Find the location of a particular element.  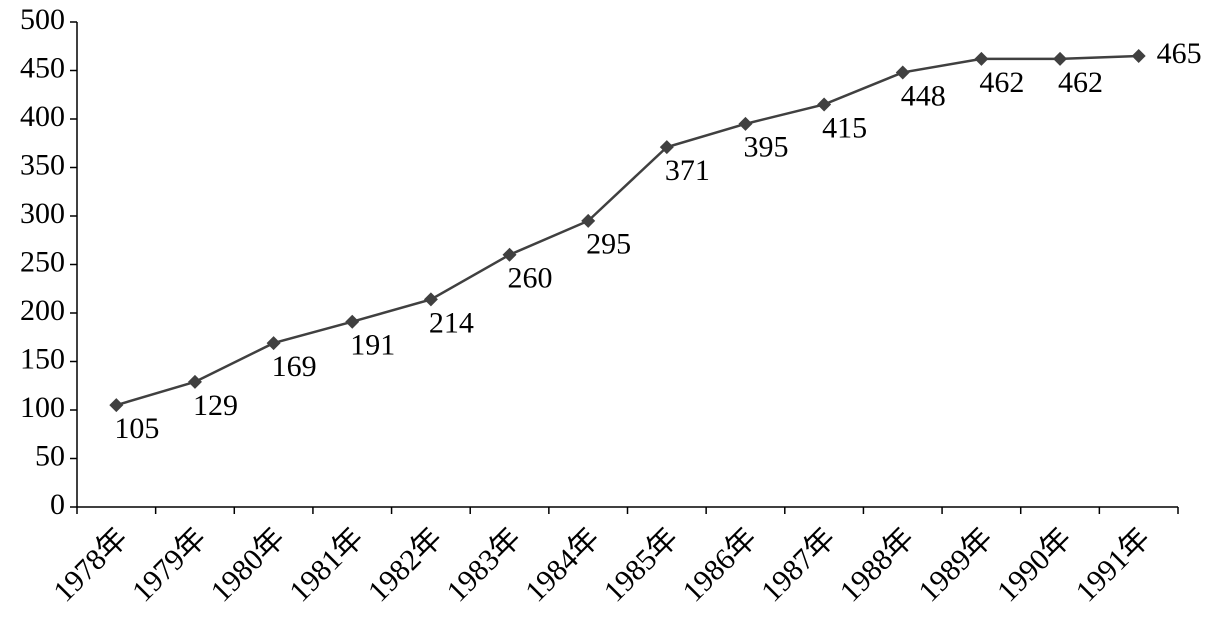

y-tick-label: 450 is located at coordinates (42, 67).